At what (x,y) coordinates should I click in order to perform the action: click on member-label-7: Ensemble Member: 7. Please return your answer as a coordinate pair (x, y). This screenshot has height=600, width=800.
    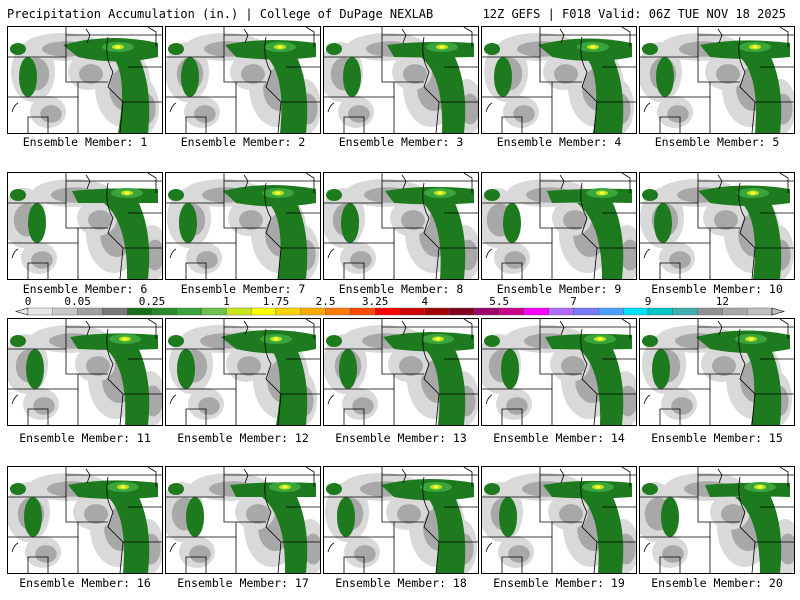
    Looking at the image, I should click on (243, 289).